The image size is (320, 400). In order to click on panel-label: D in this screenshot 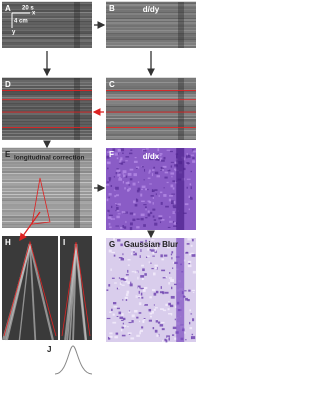, I will do `click(8, 84)`.